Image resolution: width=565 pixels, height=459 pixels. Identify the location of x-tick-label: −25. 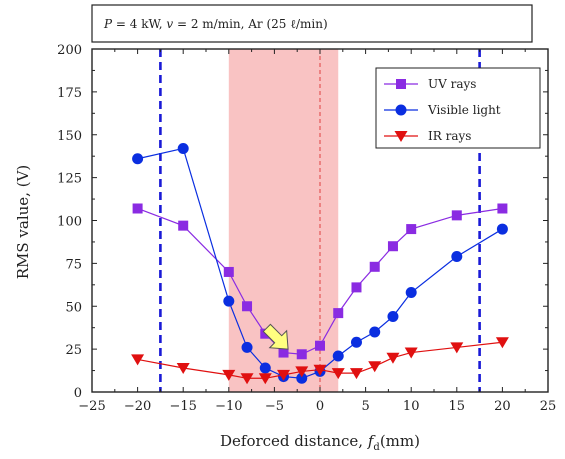
(91, 406).